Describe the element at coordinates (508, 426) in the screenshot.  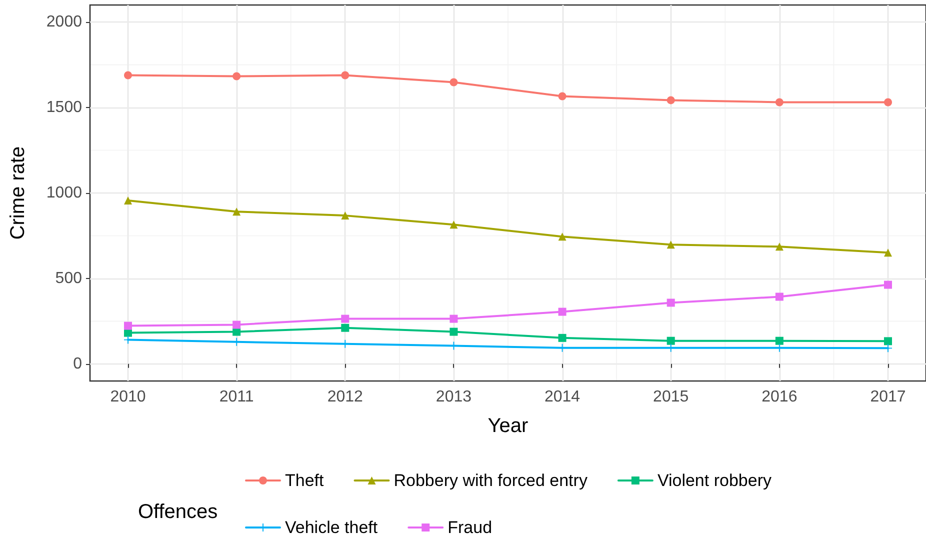
I see `x-axis-title: Year` at that location.